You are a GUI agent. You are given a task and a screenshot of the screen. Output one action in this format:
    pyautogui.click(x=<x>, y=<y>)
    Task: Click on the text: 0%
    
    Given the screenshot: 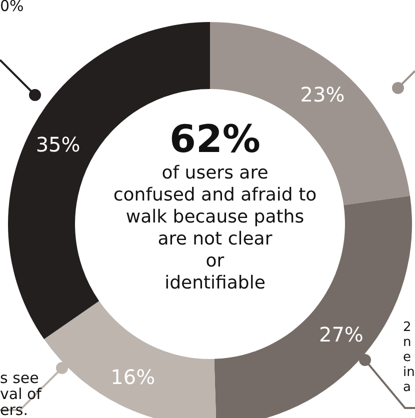 What is the action you would take?
    pyautogui.click(x=12, y=7)
    